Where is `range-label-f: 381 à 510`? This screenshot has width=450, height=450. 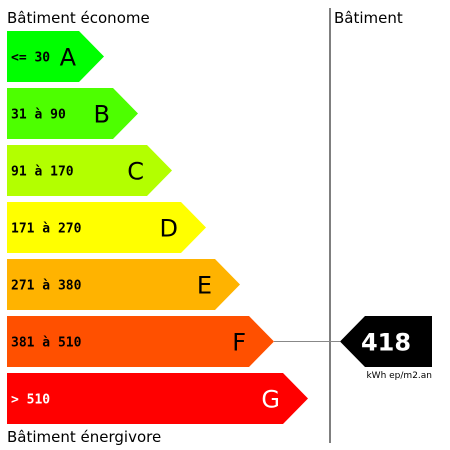
range-label-f: 381 à 510 is located at coordinates (46, 343).